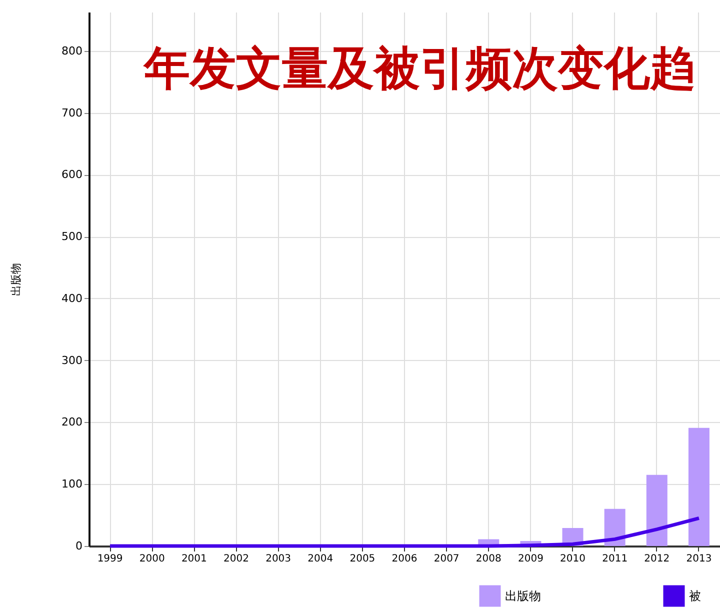 The image size is (720, 609). I want to click on legend-label: 被, so click(695, 596).